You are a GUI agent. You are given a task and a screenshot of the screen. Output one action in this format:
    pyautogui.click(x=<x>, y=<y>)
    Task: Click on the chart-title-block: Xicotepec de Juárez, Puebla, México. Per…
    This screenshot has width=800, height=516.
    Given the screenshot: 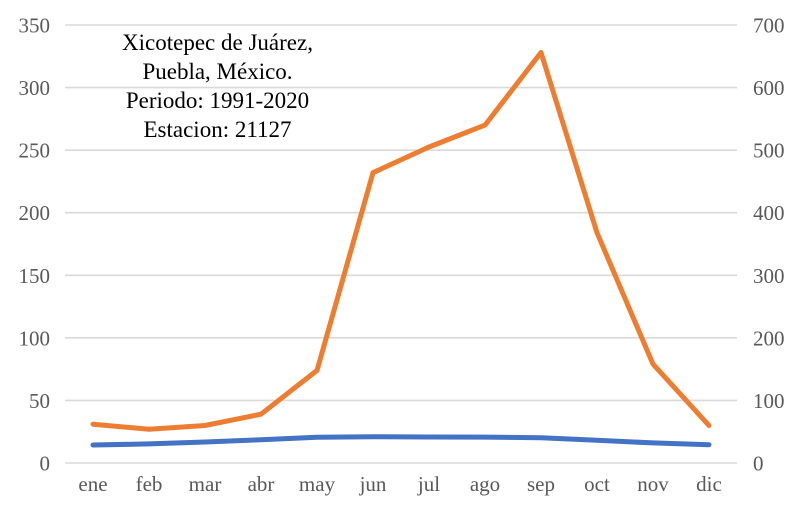 What is the action you would take?
    pyautogui.click(x=217, y=86)
    